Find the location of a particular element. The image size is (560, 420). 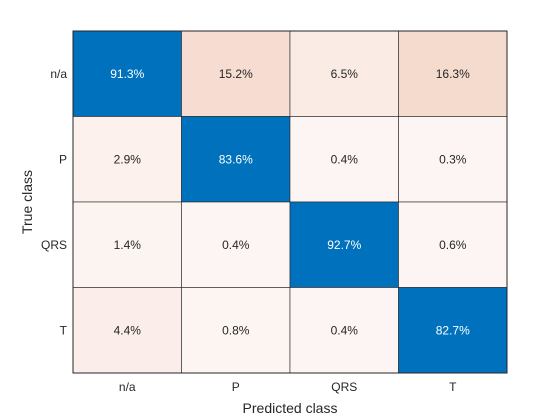

cell-label-0-1: 15.2% is located at coordinates (236, 74).